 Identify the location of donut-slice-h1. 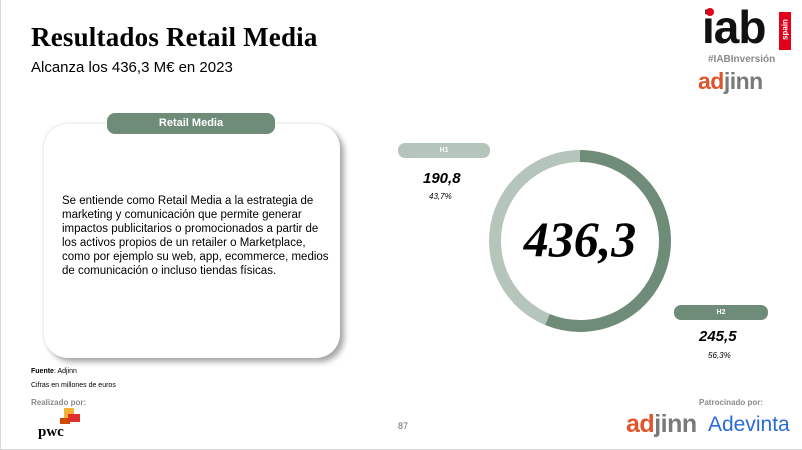
(535, 238).